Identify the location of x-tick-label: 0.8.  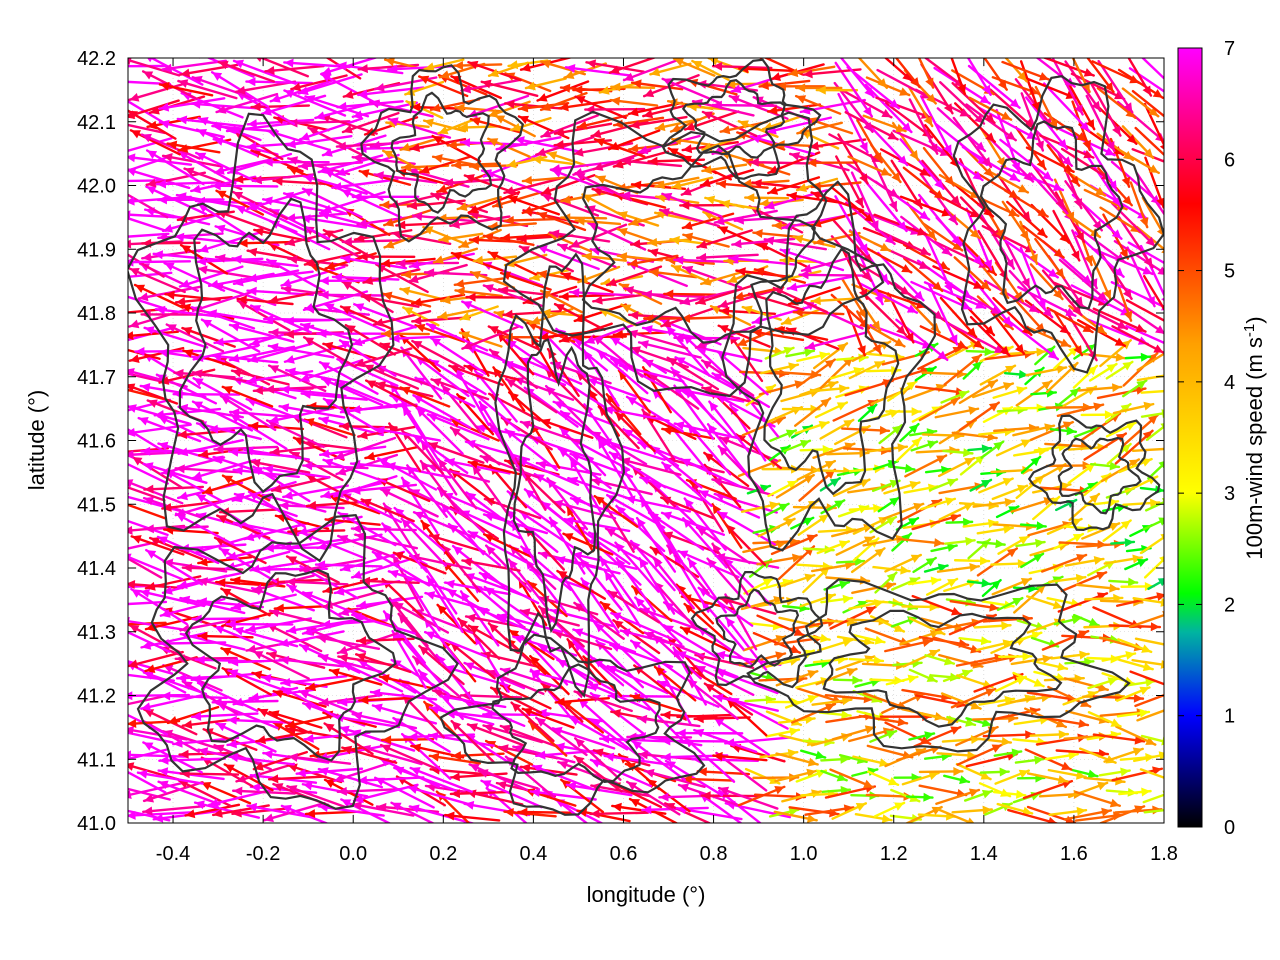
(714, 854).